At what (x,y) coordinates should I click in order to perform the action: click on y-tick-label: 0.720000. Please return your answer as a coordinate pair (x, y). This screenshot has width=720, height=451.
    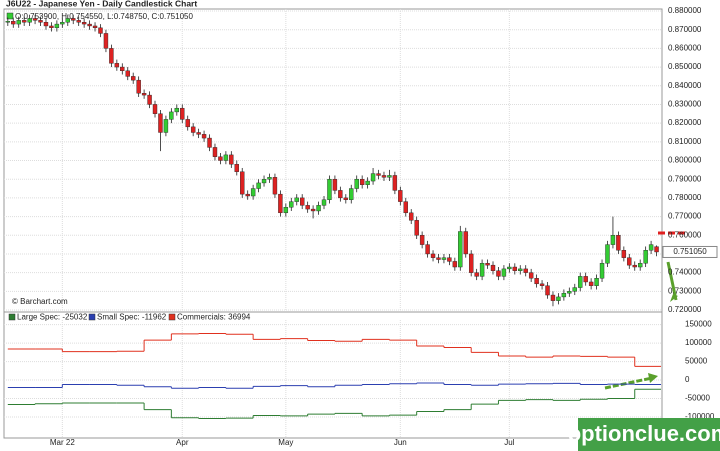
    Looking at the image, I should click on (685, 309).